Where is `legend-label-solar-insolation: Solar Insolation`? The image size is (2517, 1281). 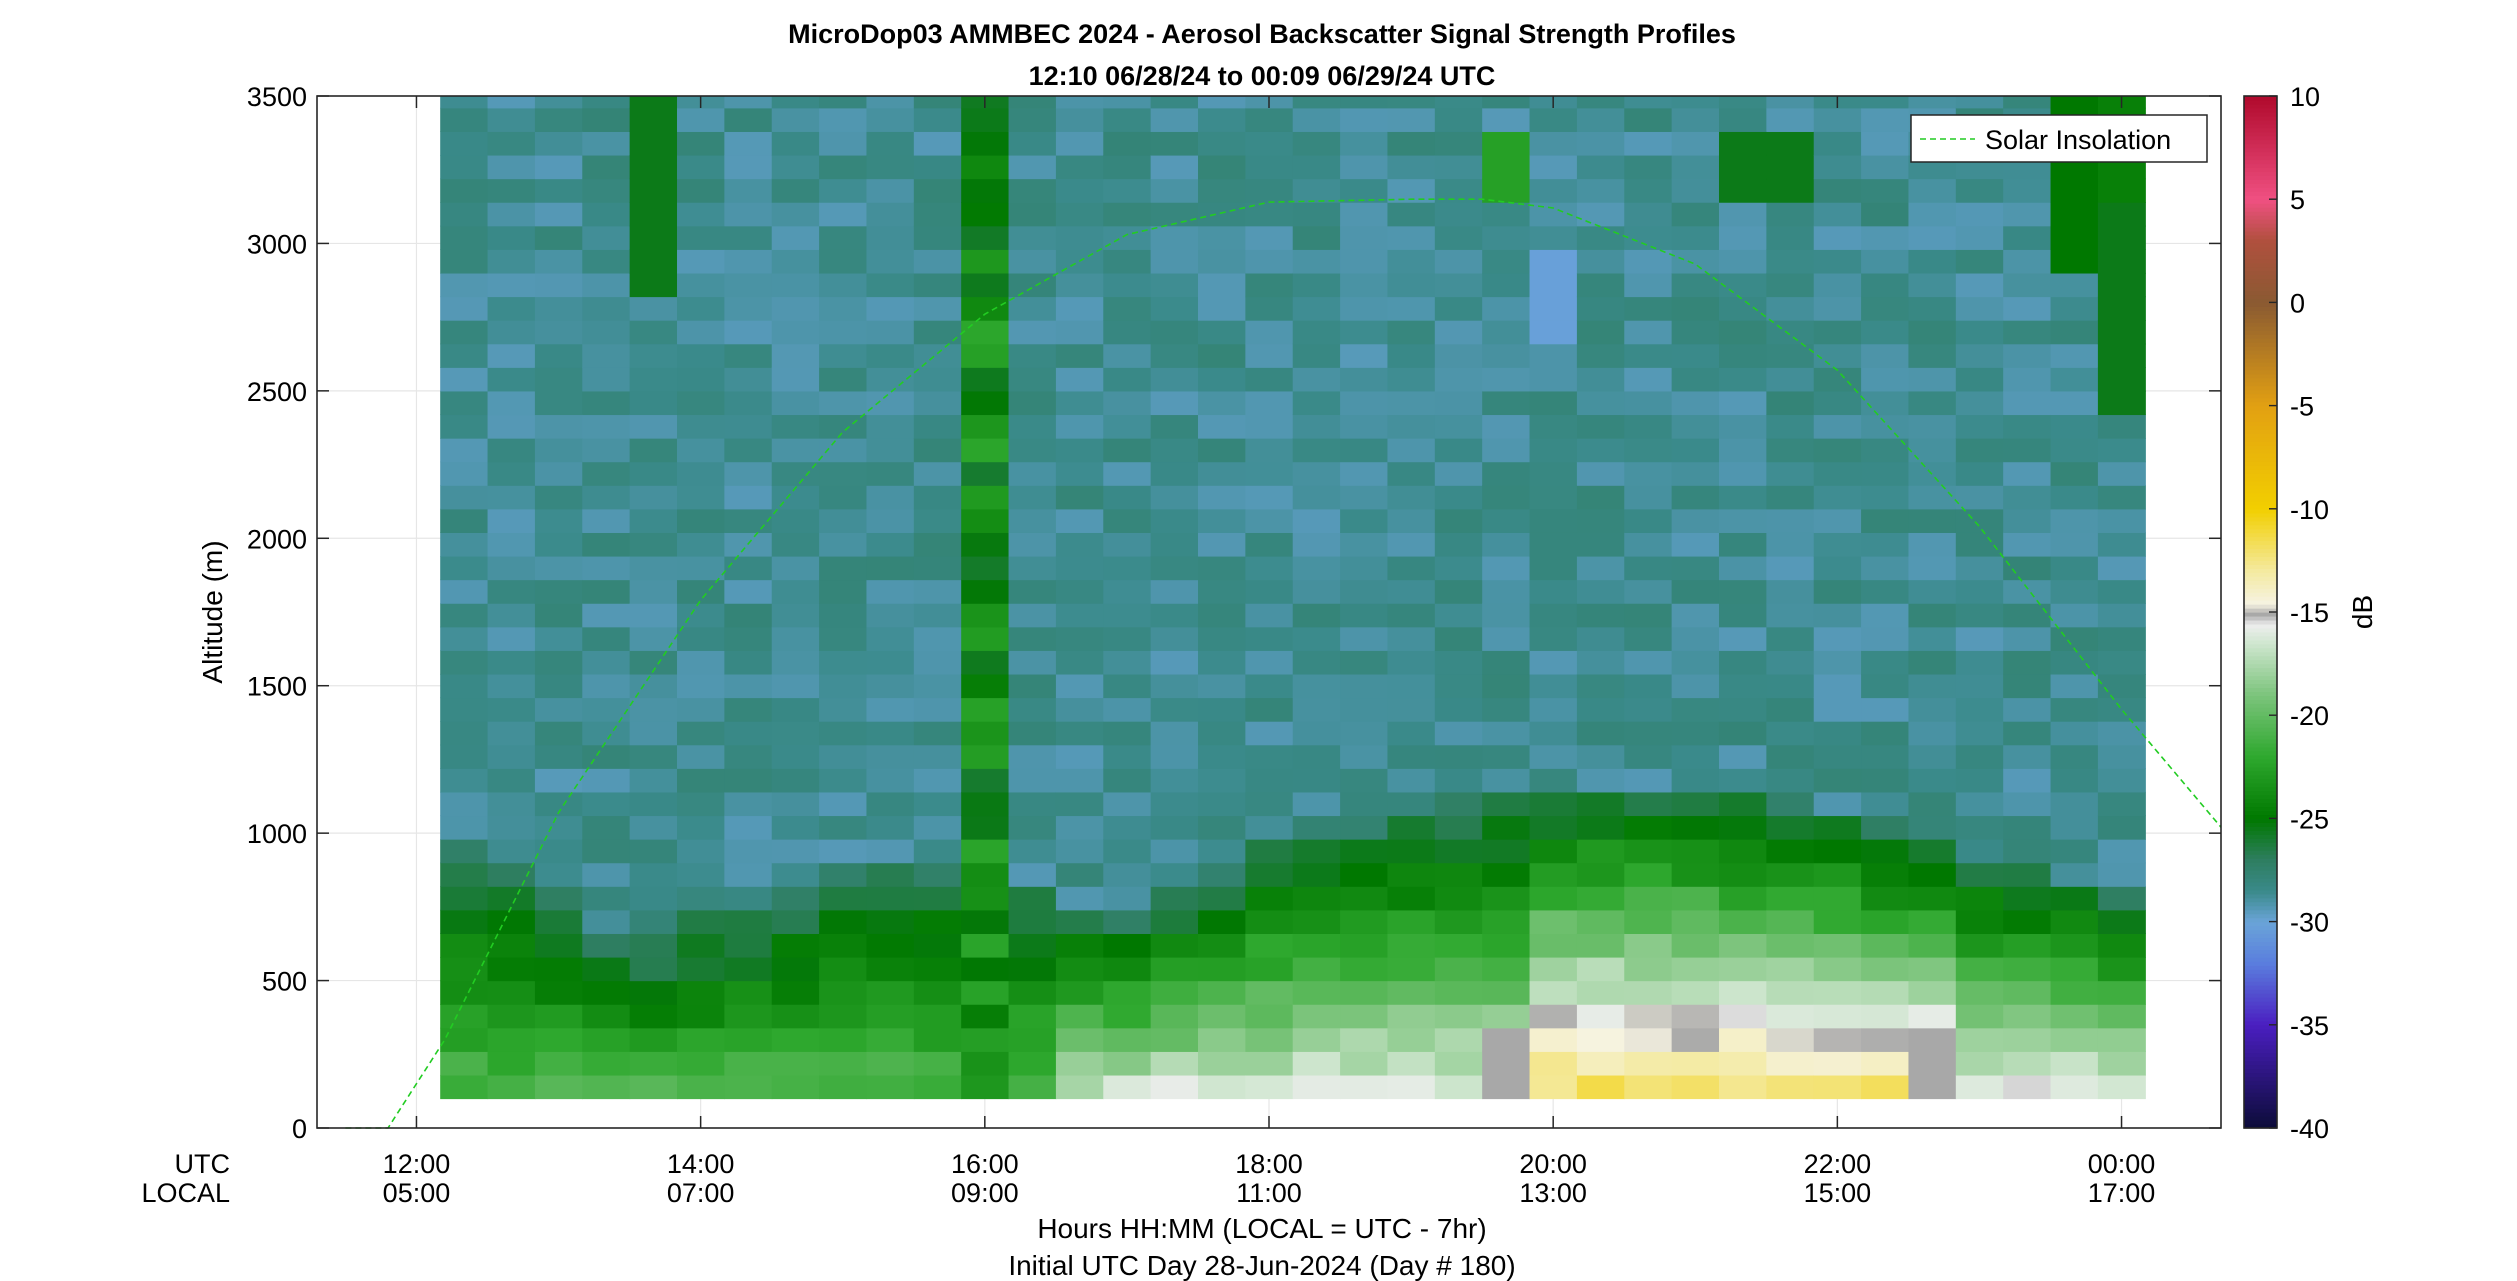
legend-label-solar-insolation: Solar Insolation is located at coordinates (2078, 140).